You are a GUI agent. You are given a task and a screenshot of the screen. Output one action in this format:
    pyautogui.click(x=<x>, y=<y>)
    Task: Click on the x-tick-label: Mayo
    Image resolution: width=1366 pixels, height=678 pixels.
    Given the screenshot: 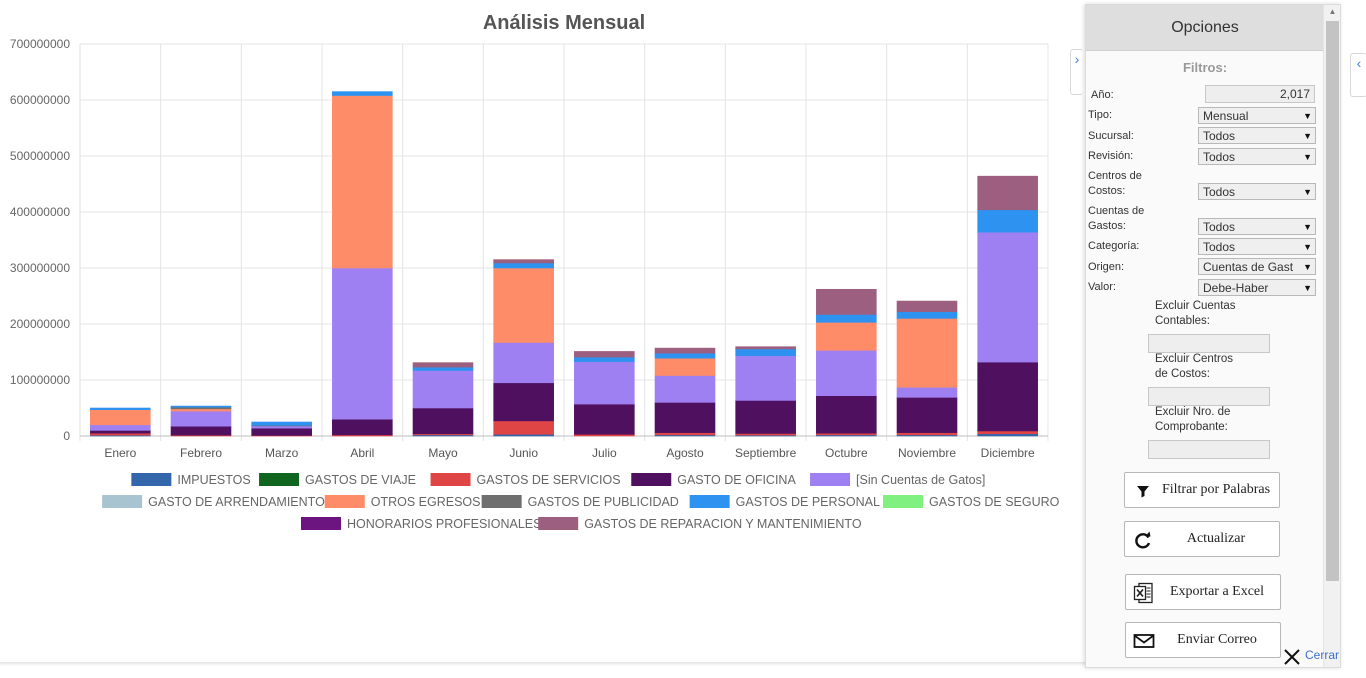 What is the action you would take?
    pyautogui.click(x=443, y=453)
    